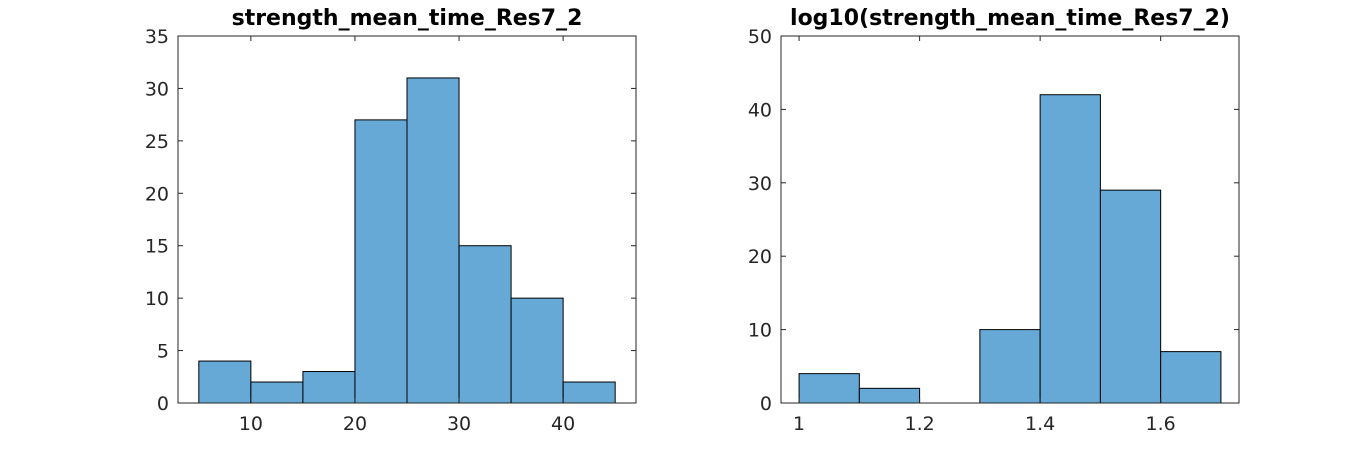 This screenshot has width=1370, height=453. Describe the element at coordinates (1161, 424) in the screenshot. I see `x-tick-label: 1.6` at that location.